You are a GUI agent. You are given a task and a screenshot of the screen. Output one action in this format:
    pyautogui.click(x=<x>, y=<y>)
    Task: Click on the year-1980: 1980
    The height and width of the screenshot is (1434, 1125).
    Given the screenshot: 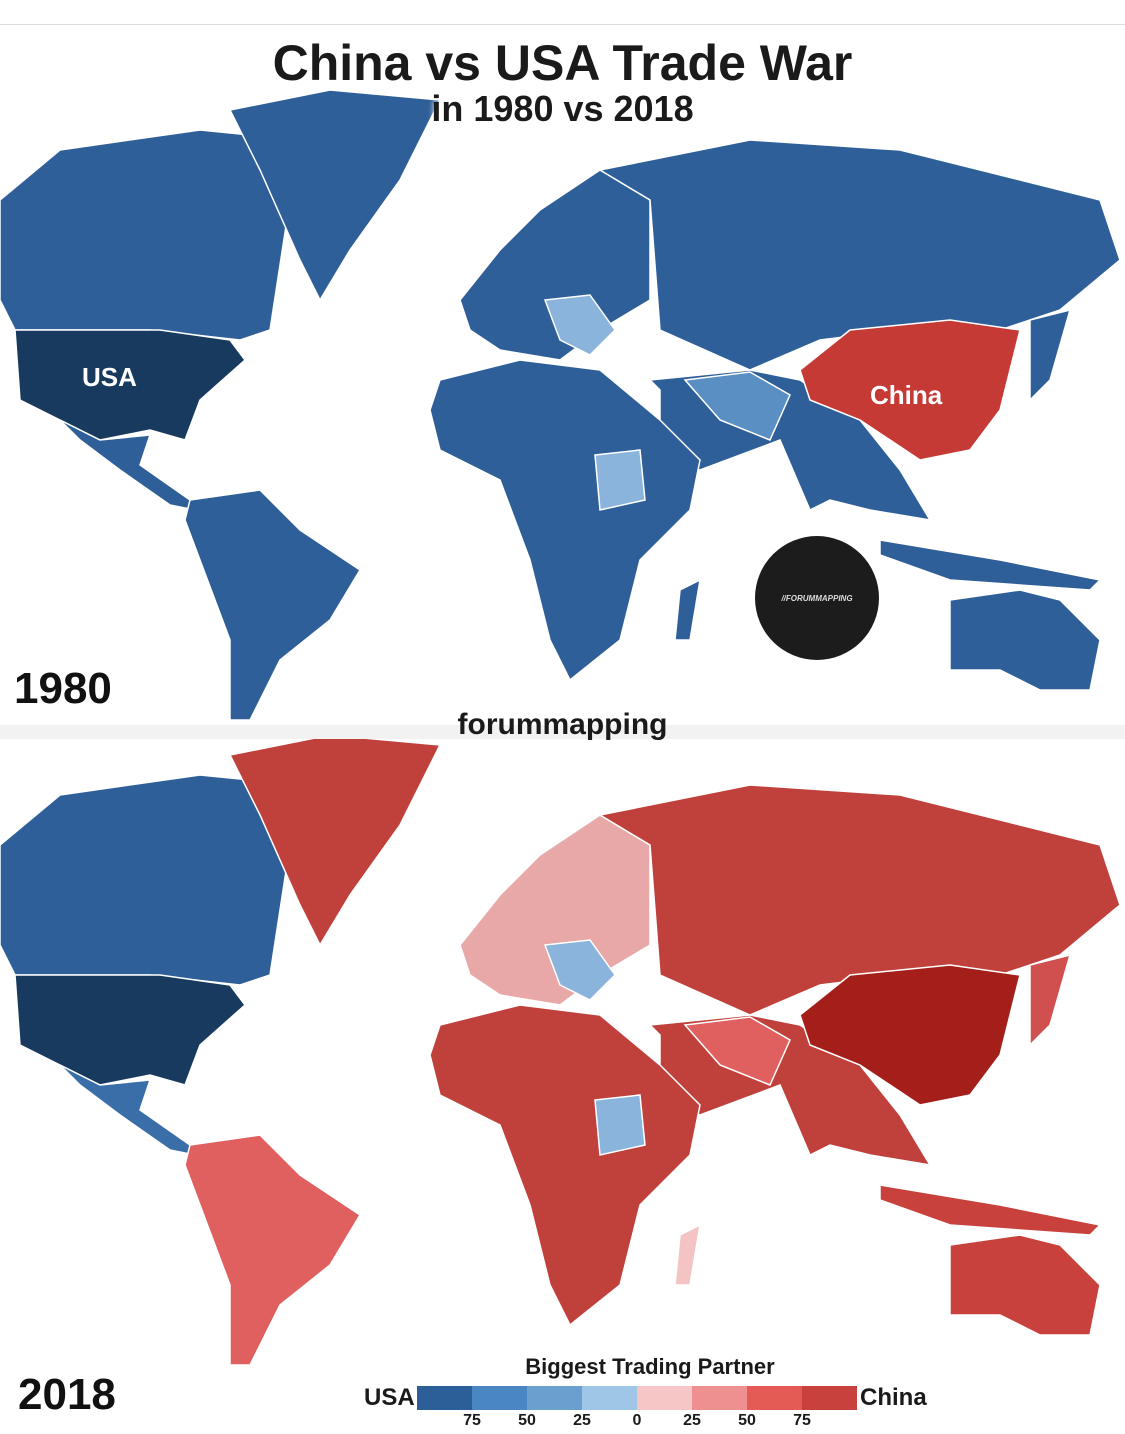 What is the action you would take?
    pyautogui.click(x=63, y=688)
    